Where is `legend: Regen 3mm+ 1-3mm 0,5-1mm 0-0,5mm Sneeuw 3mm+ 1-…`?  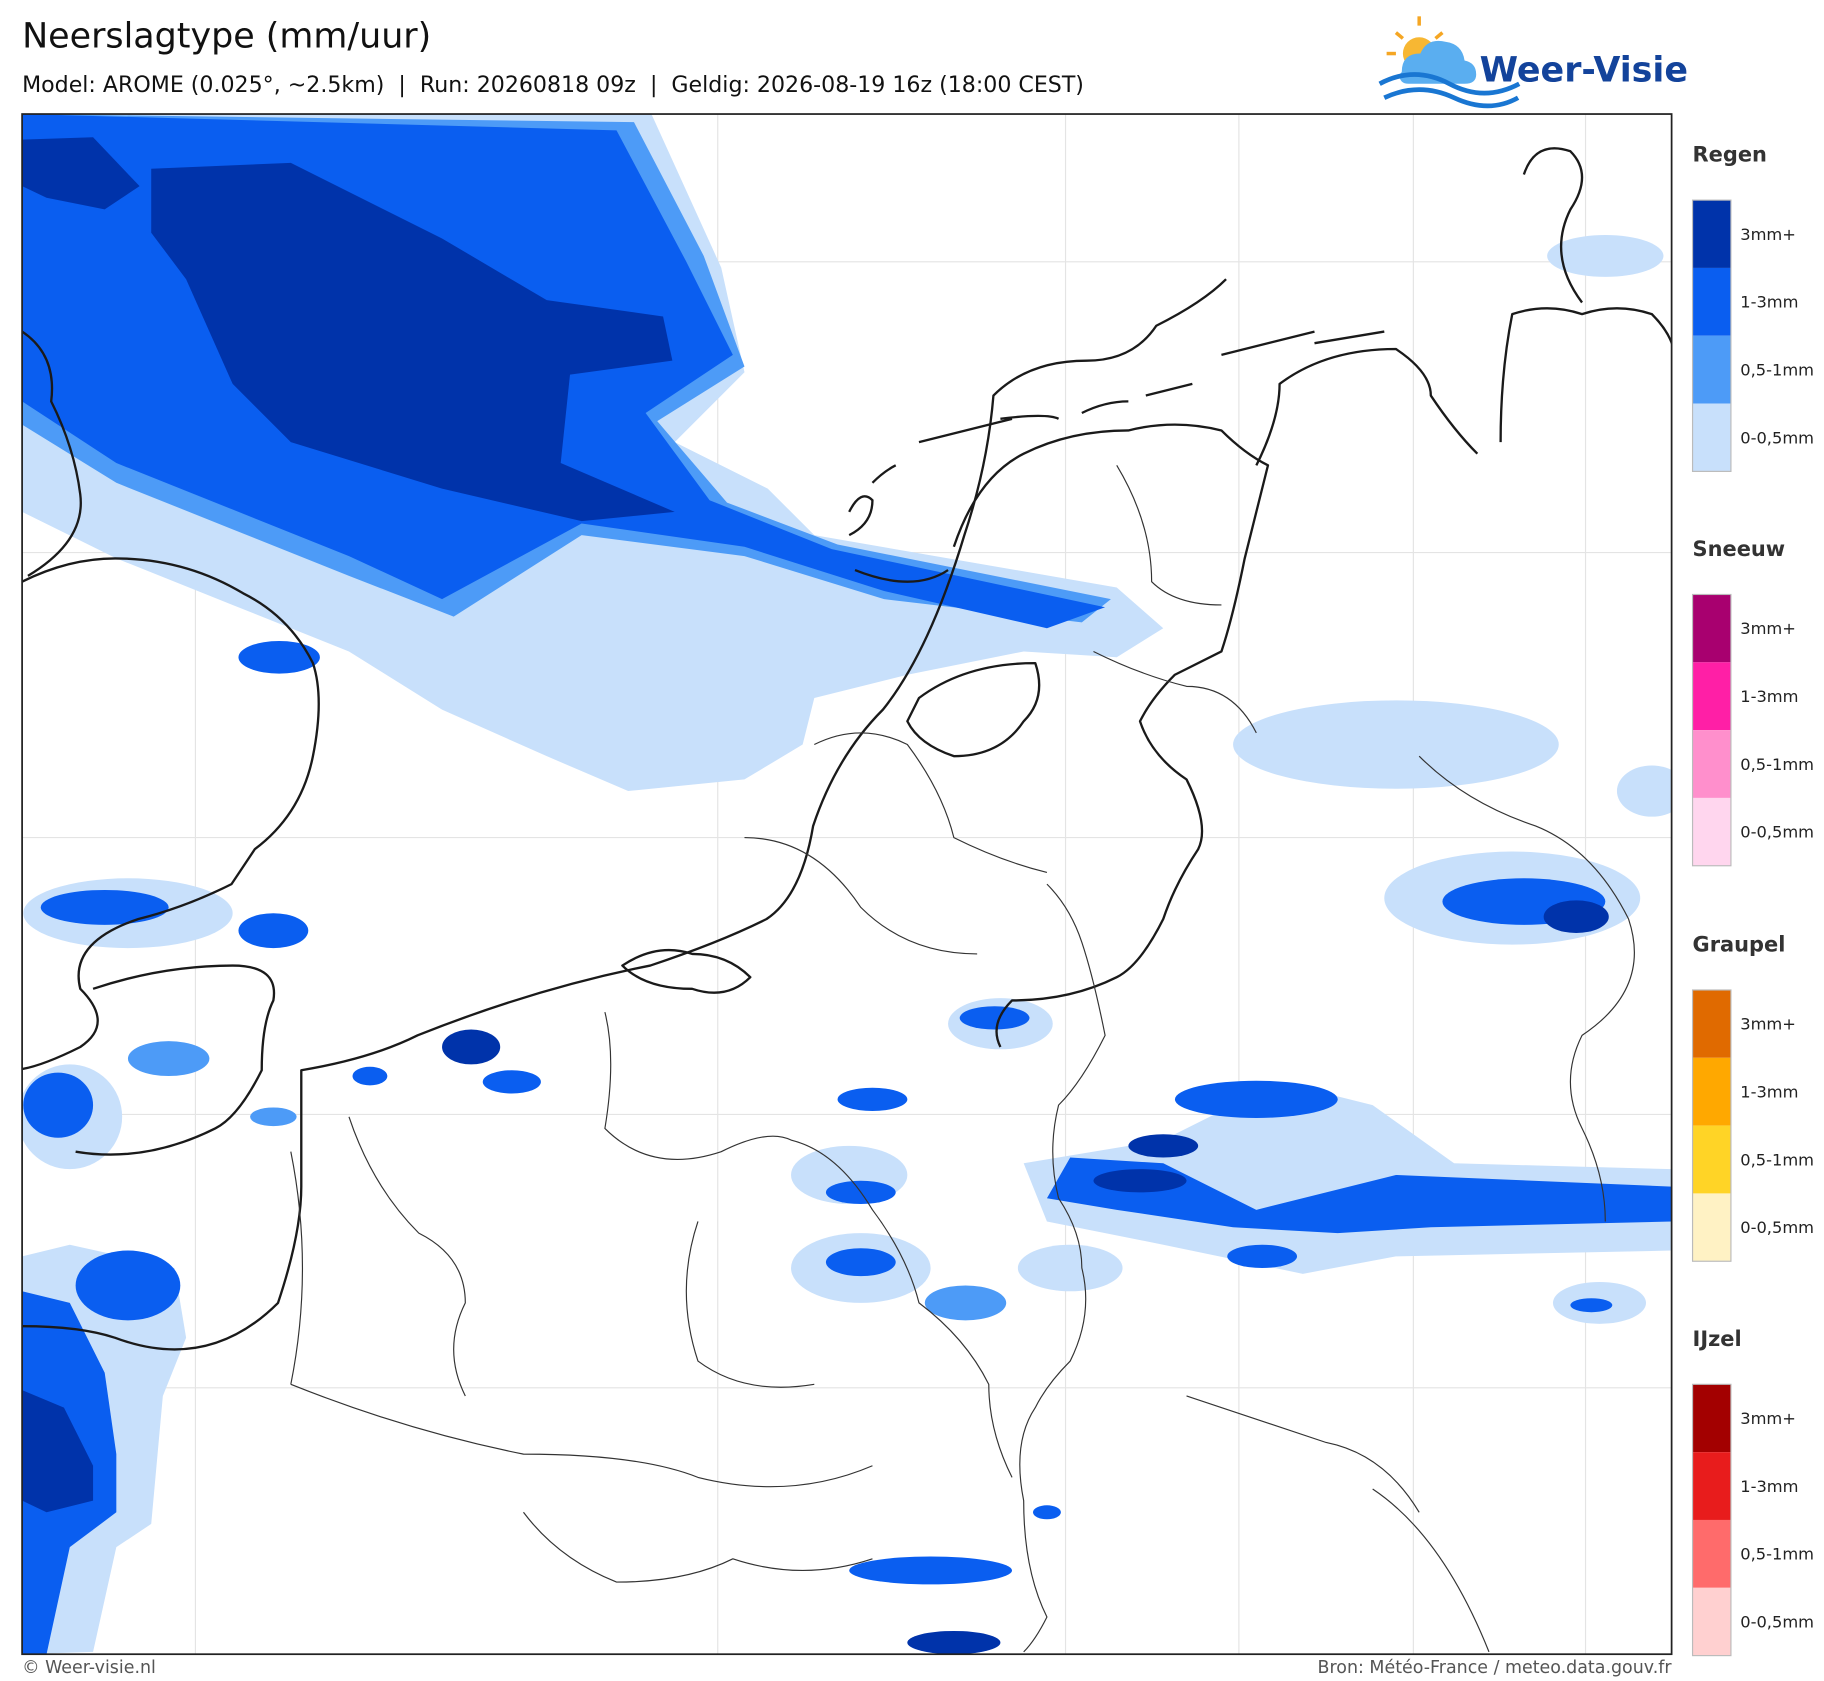 legend: Regen 3mm+ 1-3mm 0,5-1mm 0-0,5mm Sneeuw 3mm+ 1-… is located at coordinates (1752, 900).